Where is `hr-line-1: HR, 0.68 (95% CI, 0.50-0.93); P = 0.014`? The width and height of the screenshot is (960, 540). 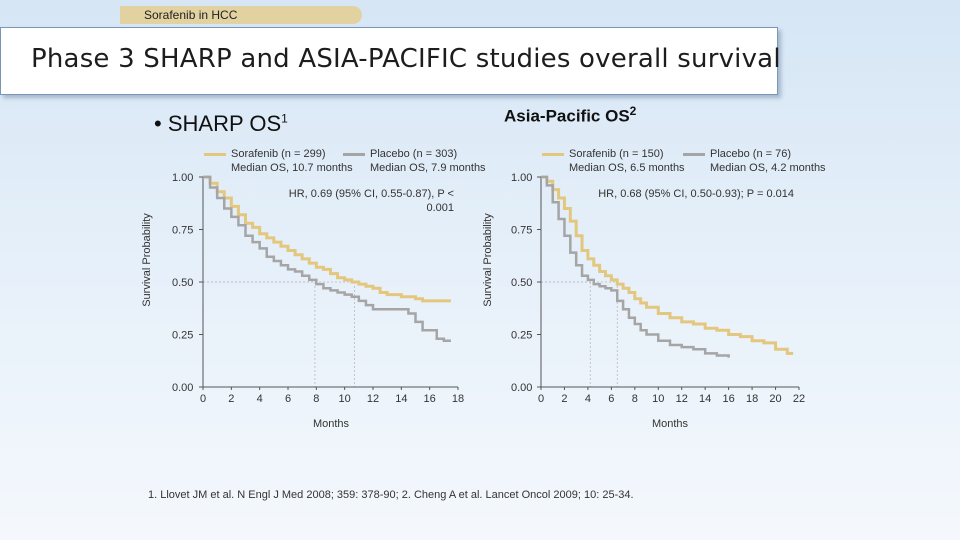 hr-line-1: HR, 0.68 (95% CI, 0.50-0.93); P = 0.014 is located at coordinates (696, 194).